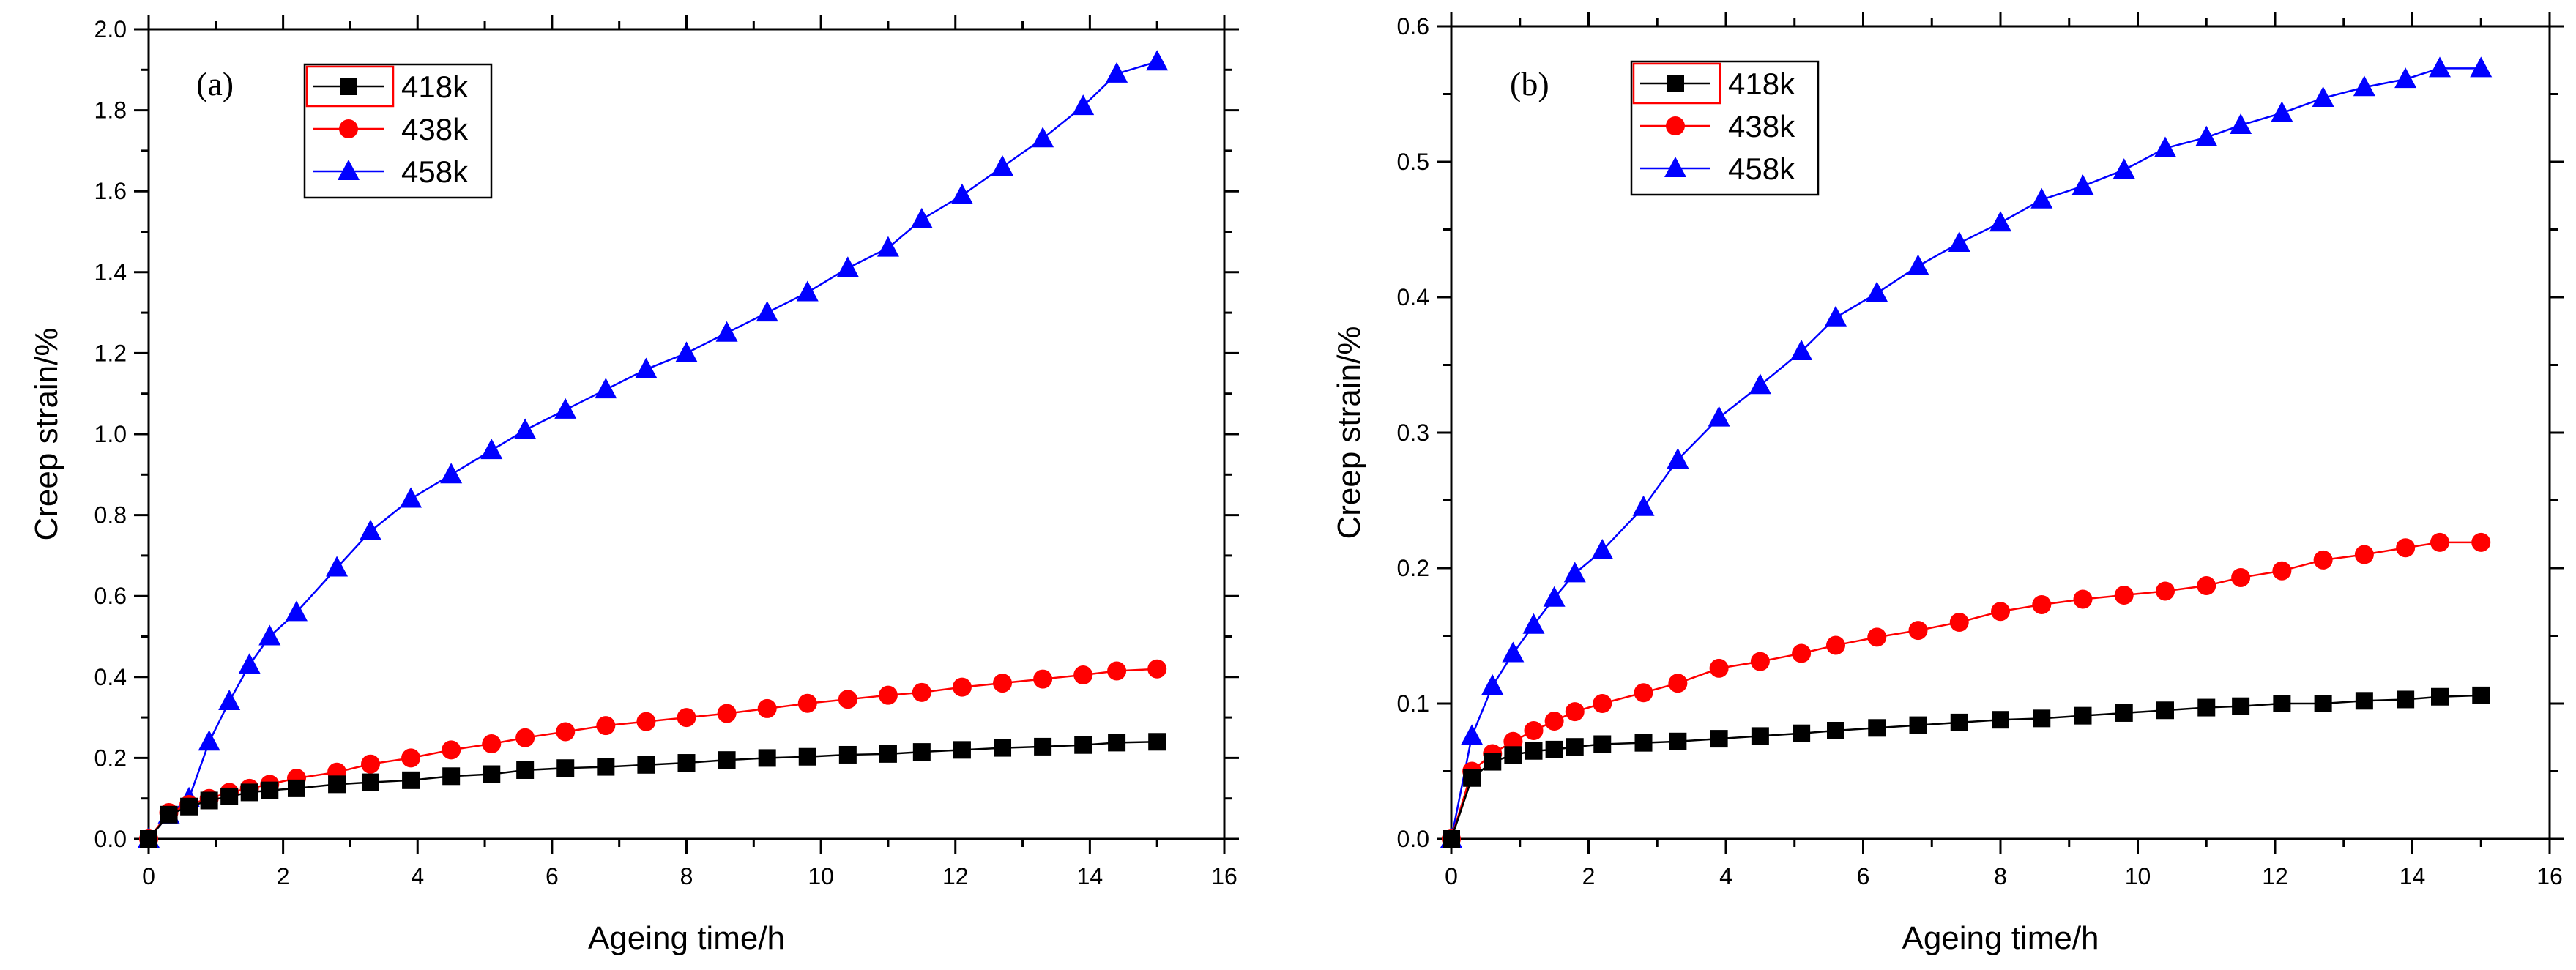  What do you see at coordinates (1761, 169) in the screenshot?
I see `legend-label-458k: 458k` at bounding box center [1761, 169].